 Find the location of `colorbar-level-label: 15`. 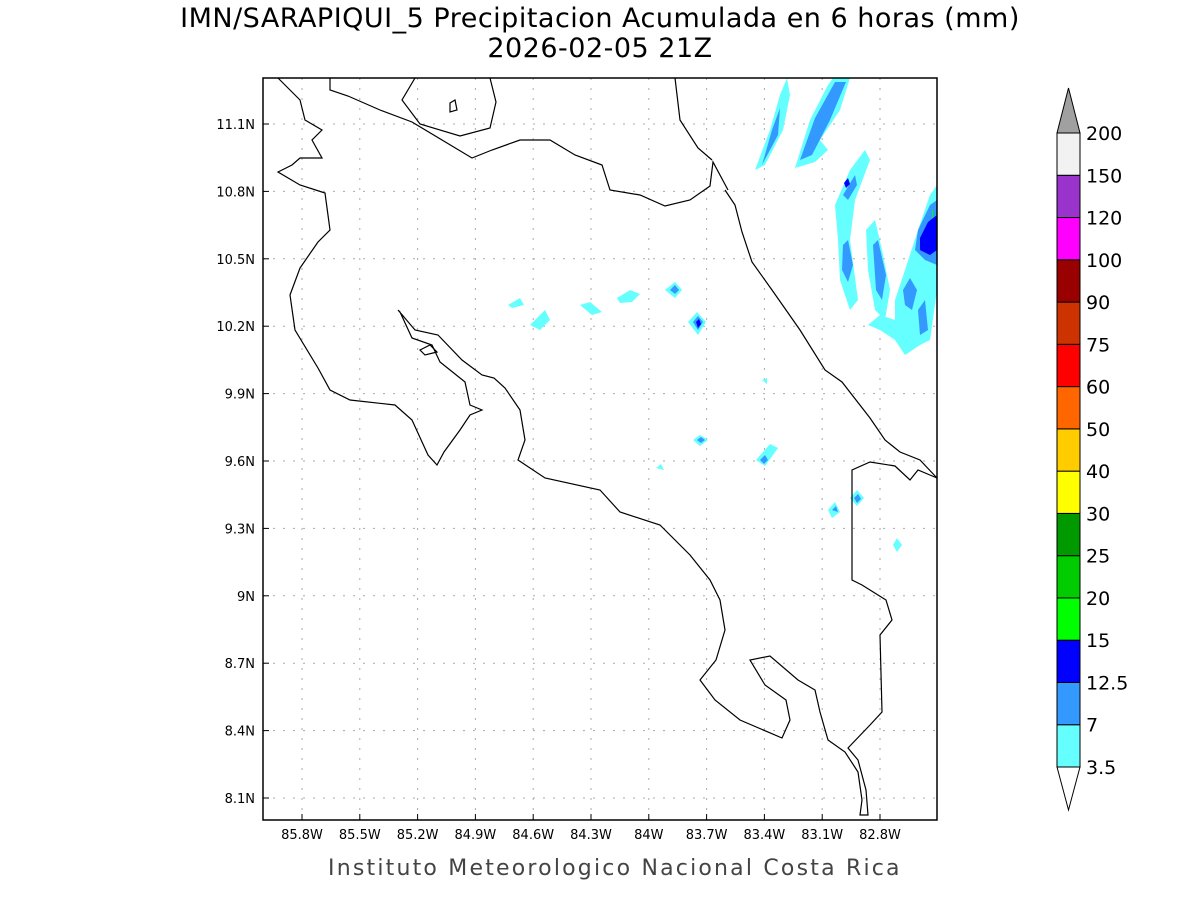

colorbar-level-label: 15 is located at coordinates (1098, 641).